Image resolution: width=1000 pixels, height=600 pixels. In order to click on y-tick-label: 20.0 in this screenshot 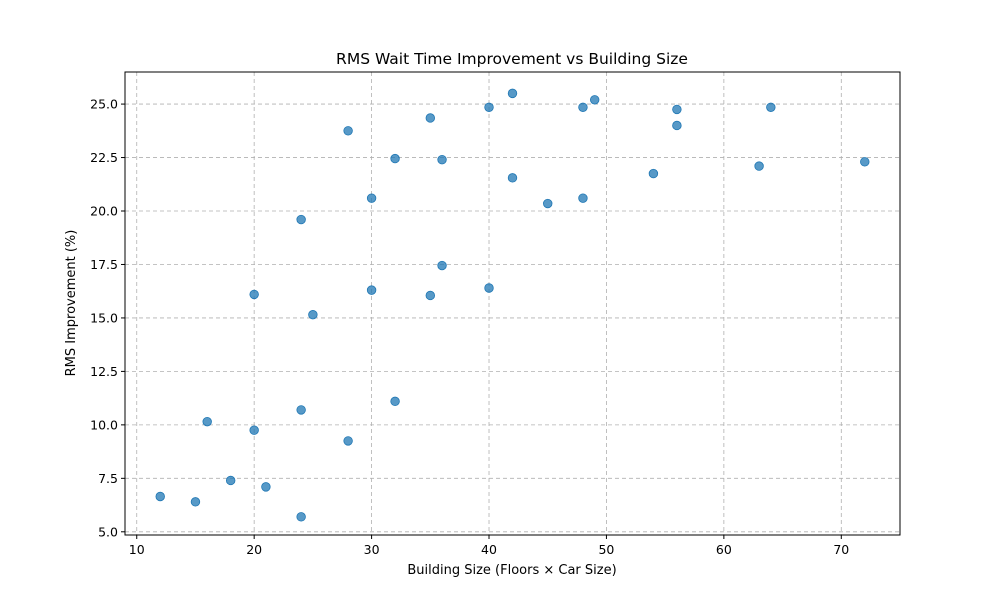, I will do `click(104, 211)`.